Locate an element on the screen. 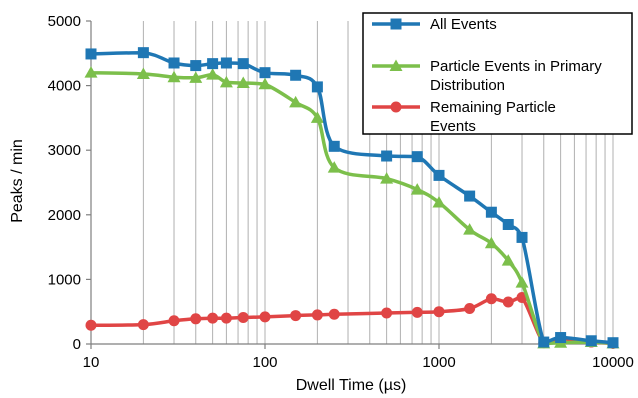  x-tick-label: 10000 is located at coordinates (613, 362).